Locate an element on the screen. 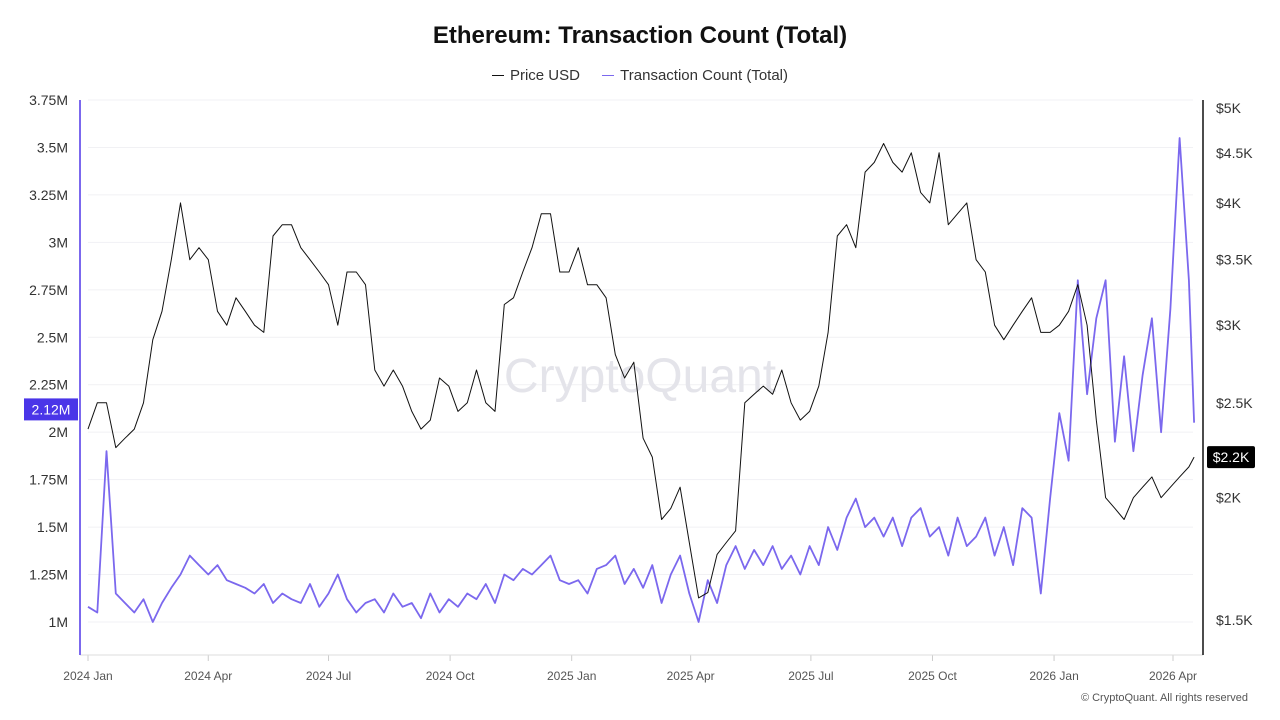 The width and height of the screenshot is (1280, 720). y-left-tick-label: 2M is located at coordinates (58, 432).